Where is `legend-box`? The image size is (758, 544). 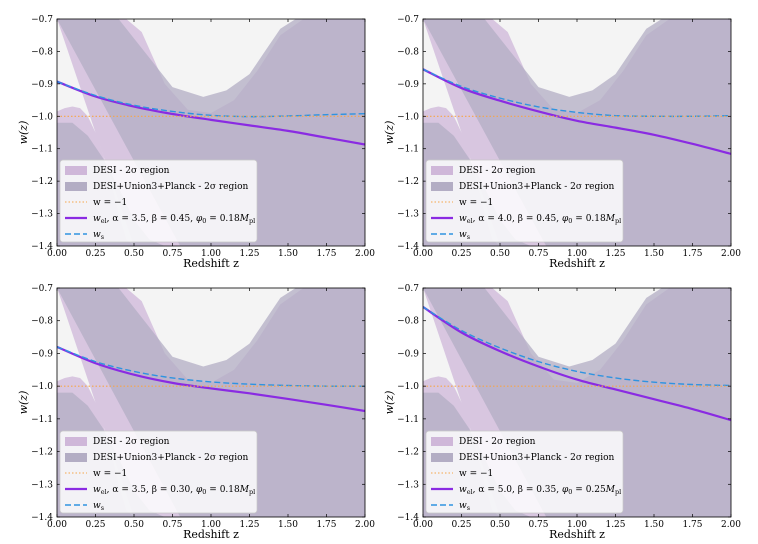
legend-box is located at coordinates (158, 472).